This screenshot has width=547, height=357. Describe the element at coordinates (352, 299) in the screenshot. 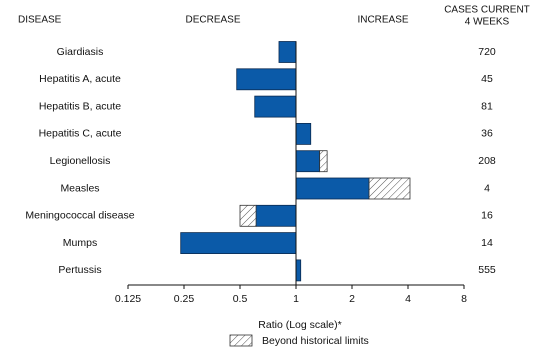

I see `x-tick-label: 2` at that location.